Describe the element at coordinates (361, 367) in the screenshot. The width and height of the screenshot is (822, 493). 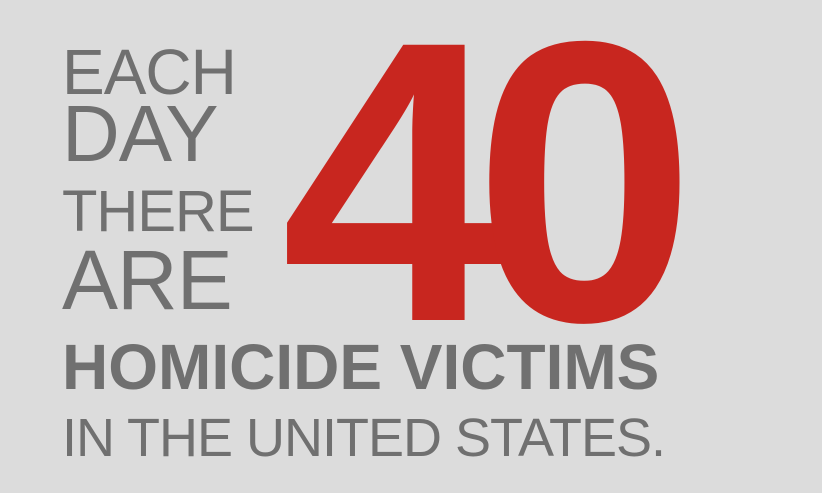
I see `headline-homicide-victims: HOMICIDE VICTIMS` at that location.